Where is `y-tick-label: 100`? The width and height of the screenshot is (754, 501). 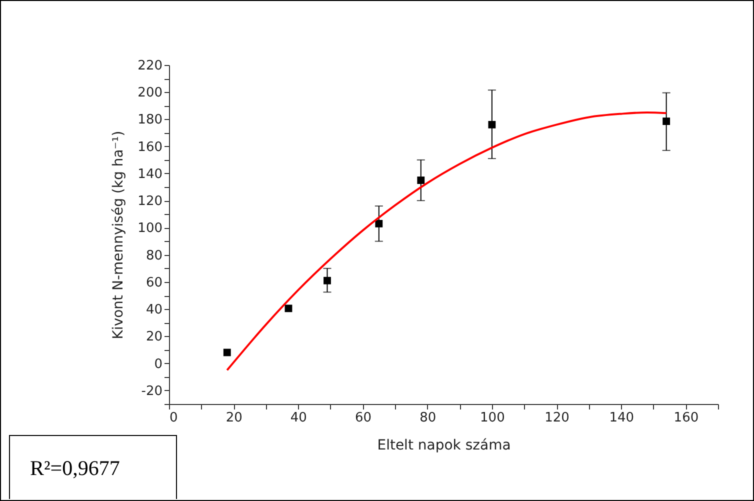 y-tick-label: 100 is located at coordinates (150, 228).